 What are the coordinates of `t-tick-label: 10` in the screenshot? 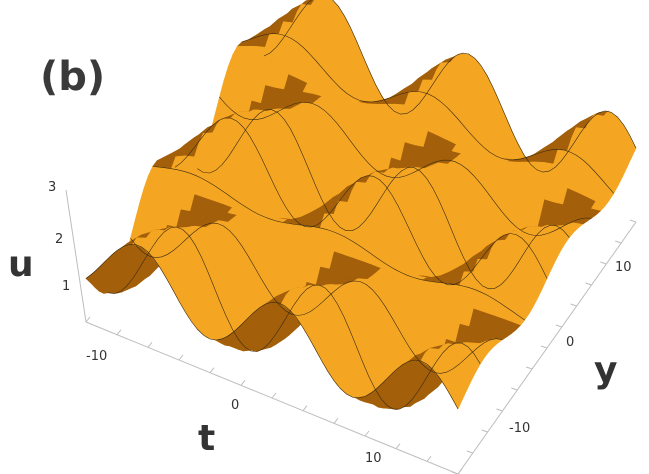 It's located at (373, 458).